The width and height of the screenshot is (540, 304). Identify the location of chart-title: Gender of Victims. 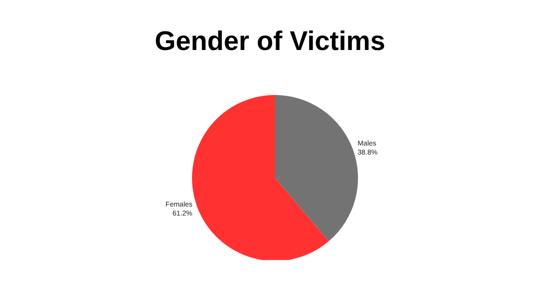
(270, 41).